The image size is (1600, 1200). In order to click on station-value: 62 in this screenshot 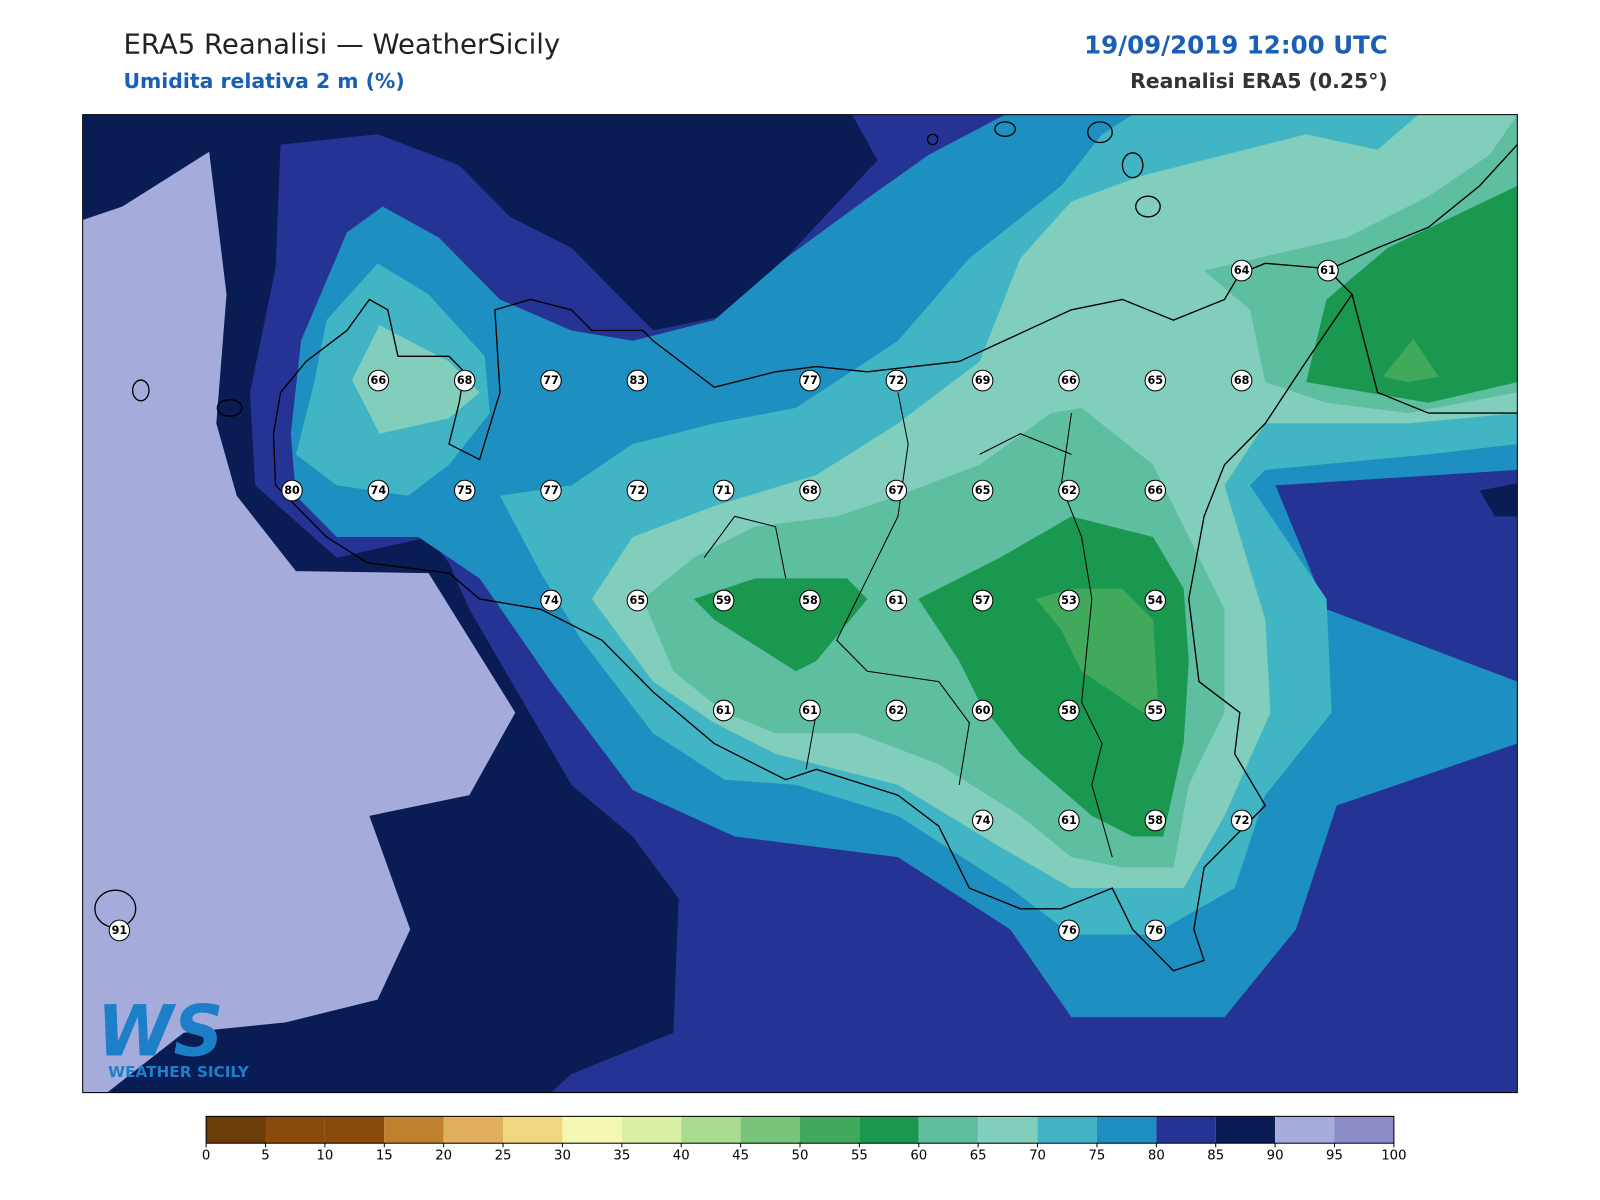, I will do `click(1069, 490)`.